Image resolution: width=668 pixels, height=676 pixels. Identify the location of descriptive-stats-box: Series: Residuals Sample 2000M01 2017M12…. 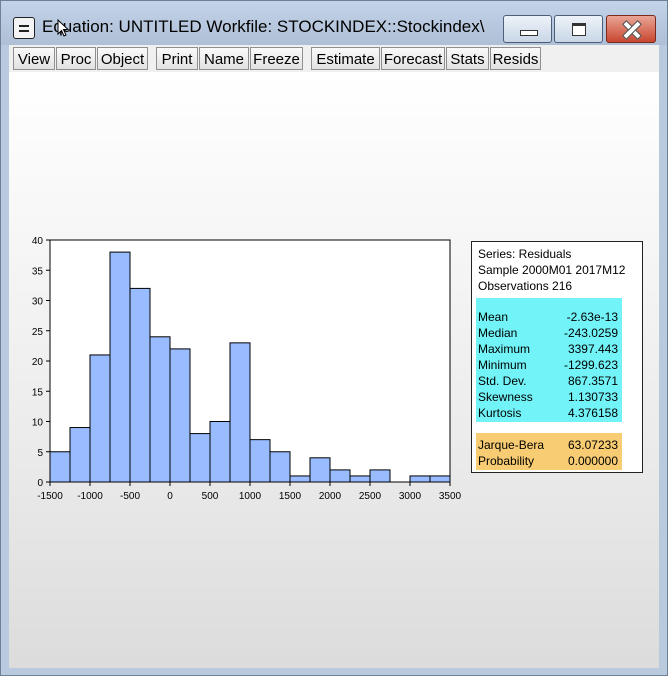
(557, 357).